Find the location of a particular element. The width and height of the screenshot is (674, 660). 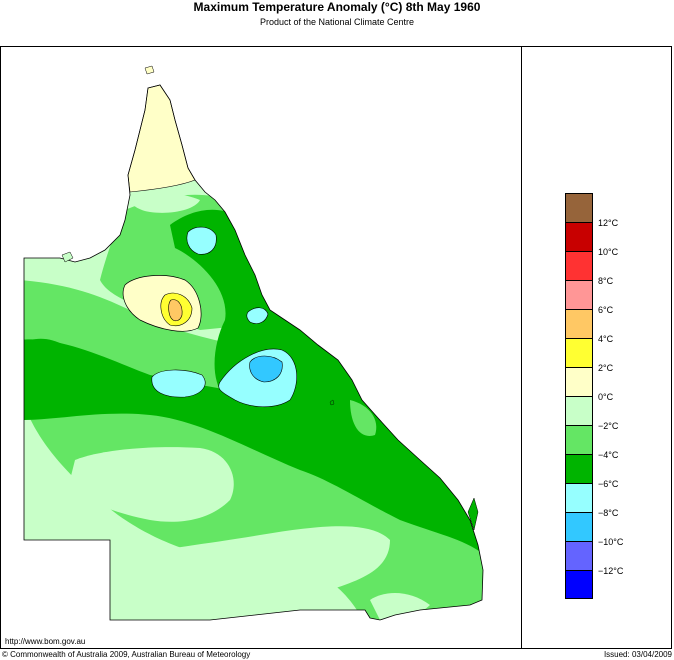

legend-label: −6°C is located at coordinates (608, 484).